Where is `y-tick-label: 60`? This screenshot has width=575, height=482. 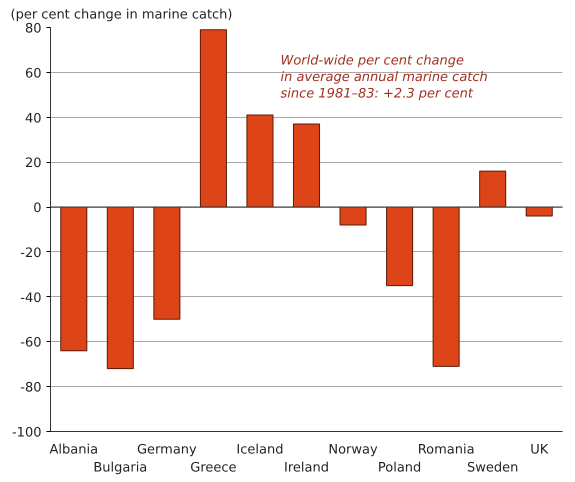
y-tick-label: 60 is located at coordinates (33, 74).